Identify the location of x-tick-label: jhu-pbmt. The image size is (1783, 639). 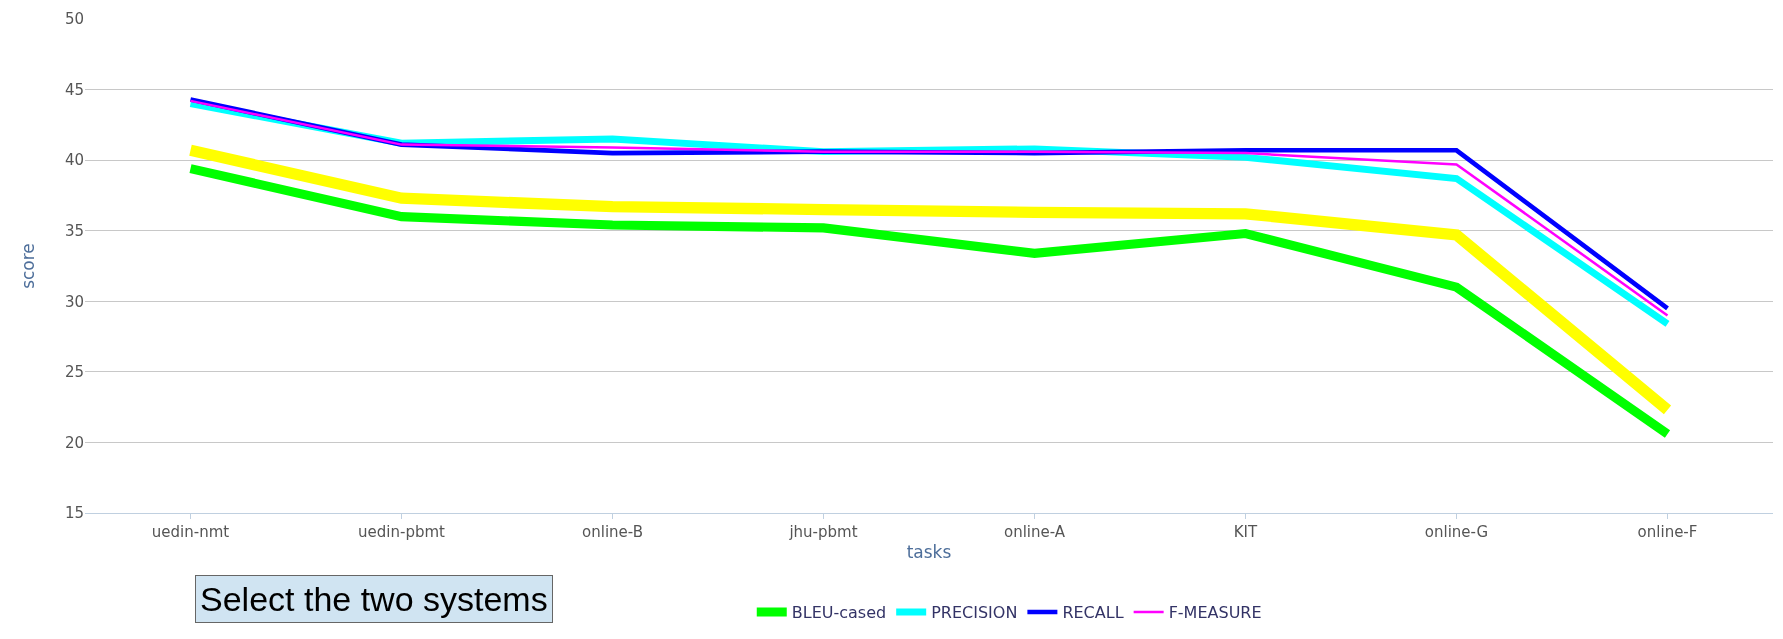
(823, 532).